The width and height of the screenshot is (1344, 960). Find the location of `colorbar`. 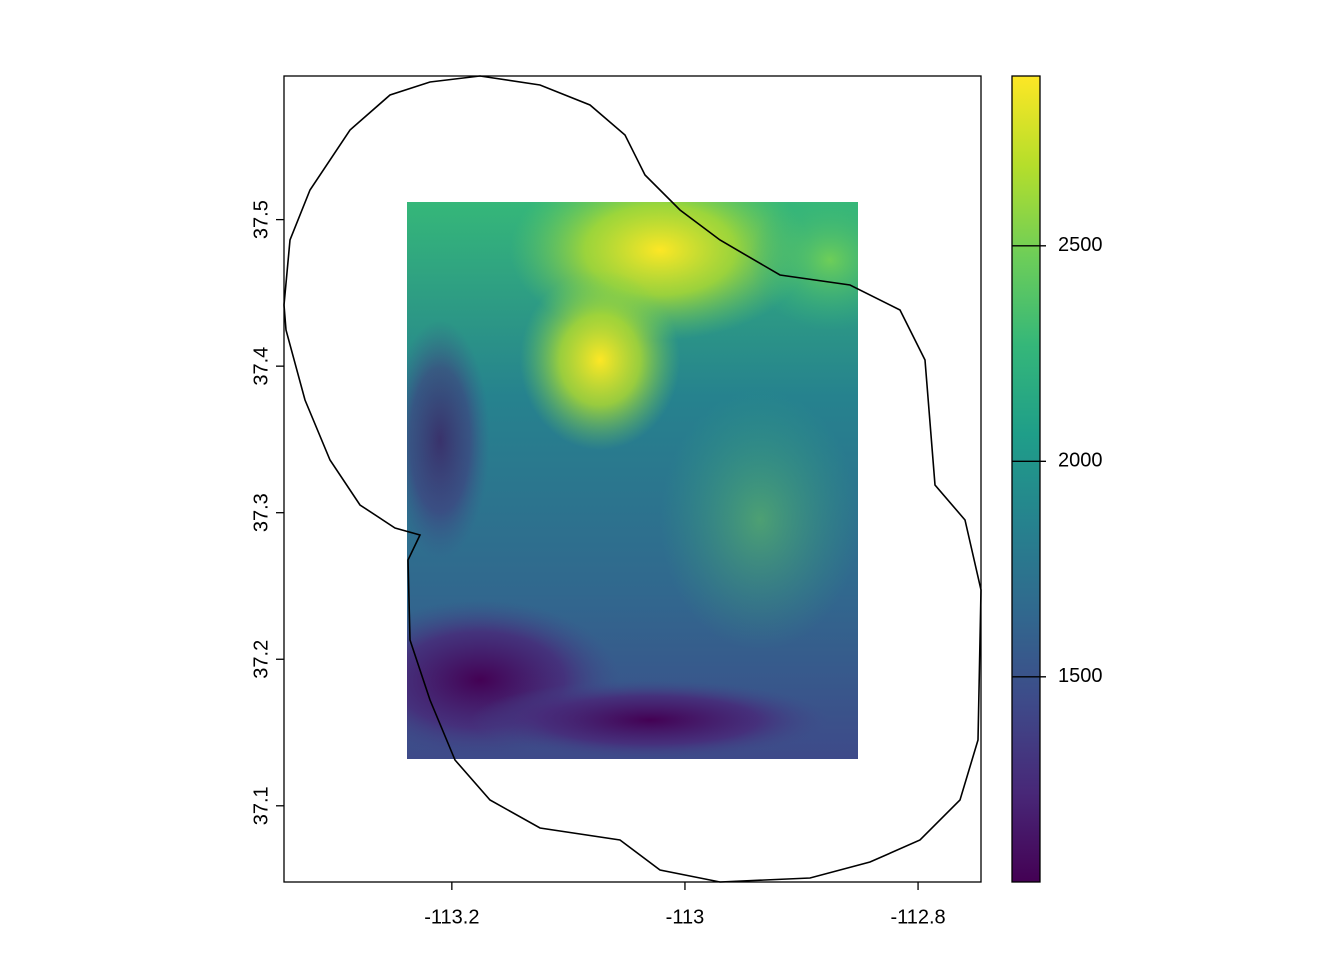

colorbar is located at coordinates (1026, 479).